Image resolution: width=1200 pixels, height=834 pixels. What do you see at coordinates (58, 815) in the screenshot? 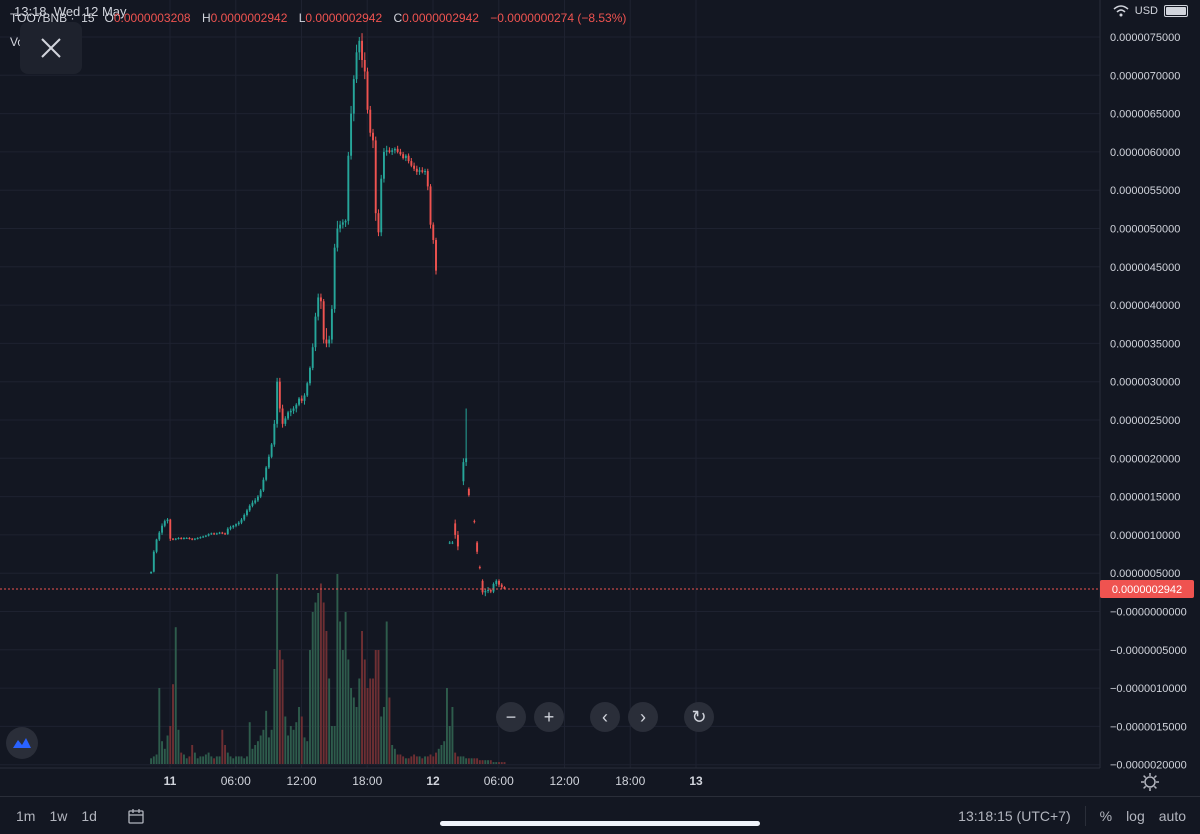
I see `timeframe-1w: 1w` at bounding box center [58, 815].